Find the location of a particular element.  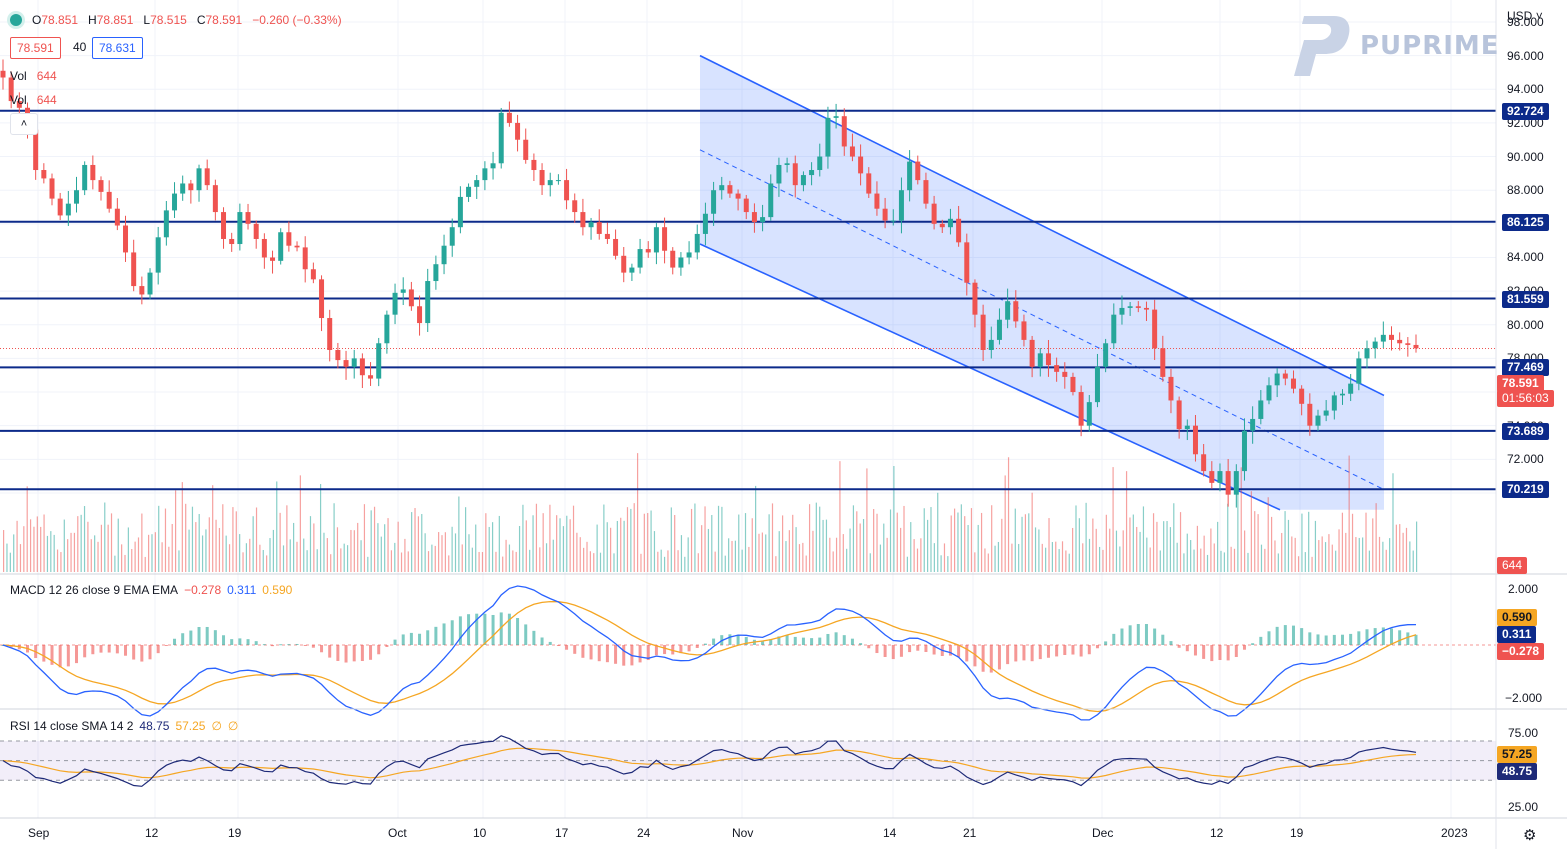

bid-price-button: 78.591 is located at coordinates (35, 48).